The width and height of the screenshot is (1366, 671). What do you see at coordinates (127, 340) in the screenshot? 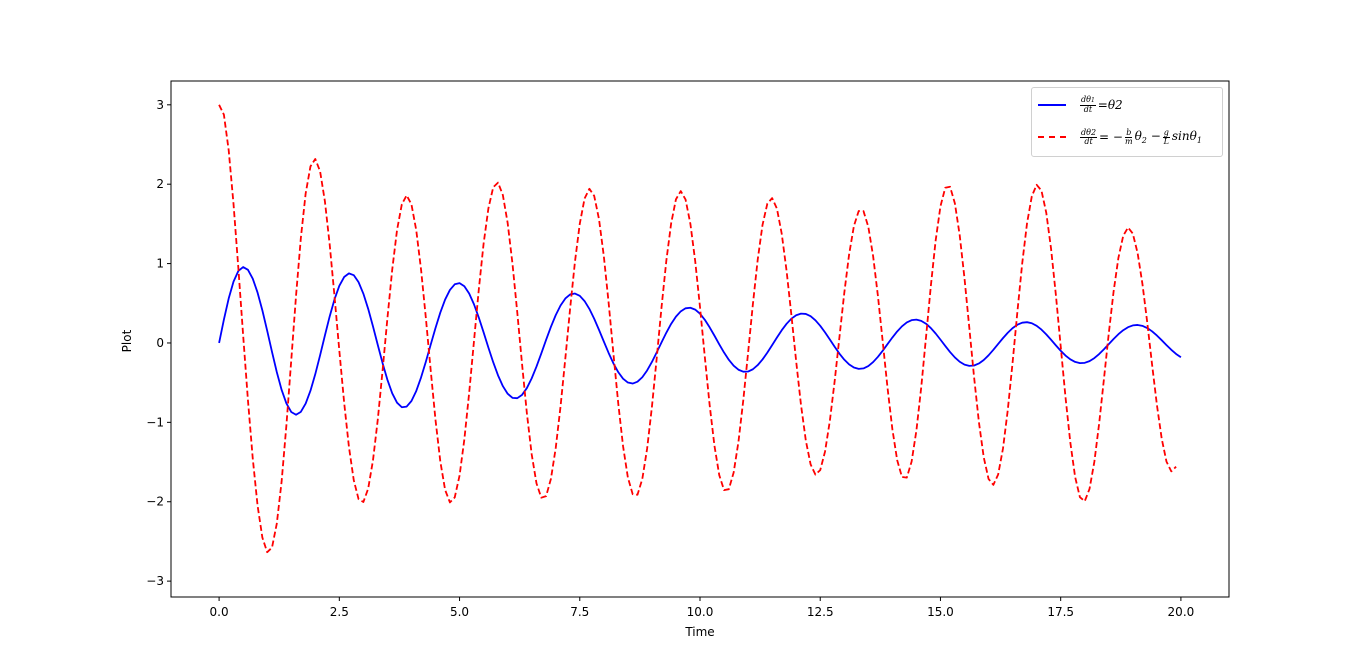
I see `y-axis-label: Plot` at bounding box center [127, 340].